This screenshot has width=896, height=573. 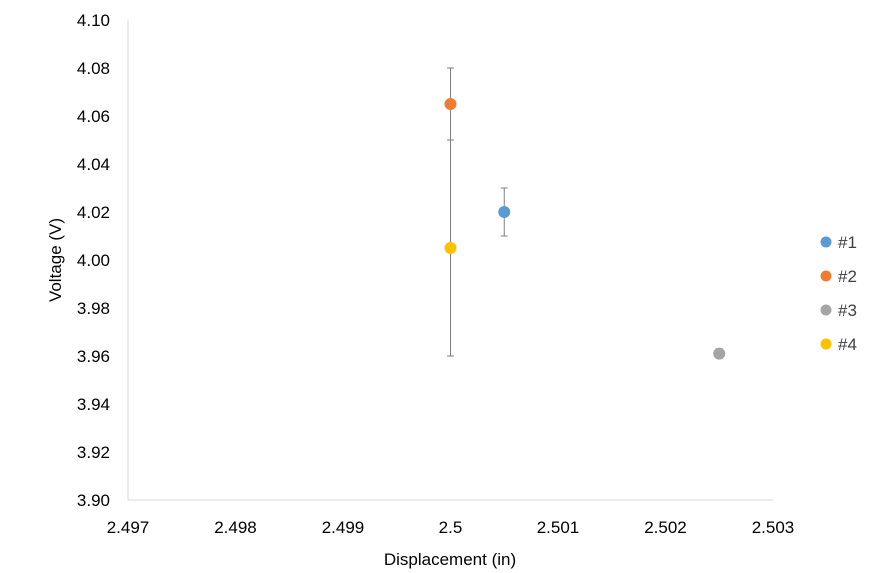 What do you see at coordinates (93, 260) in the screenshot?
I see `y-tick-label: 4.00` at bounding box center [93, 260].